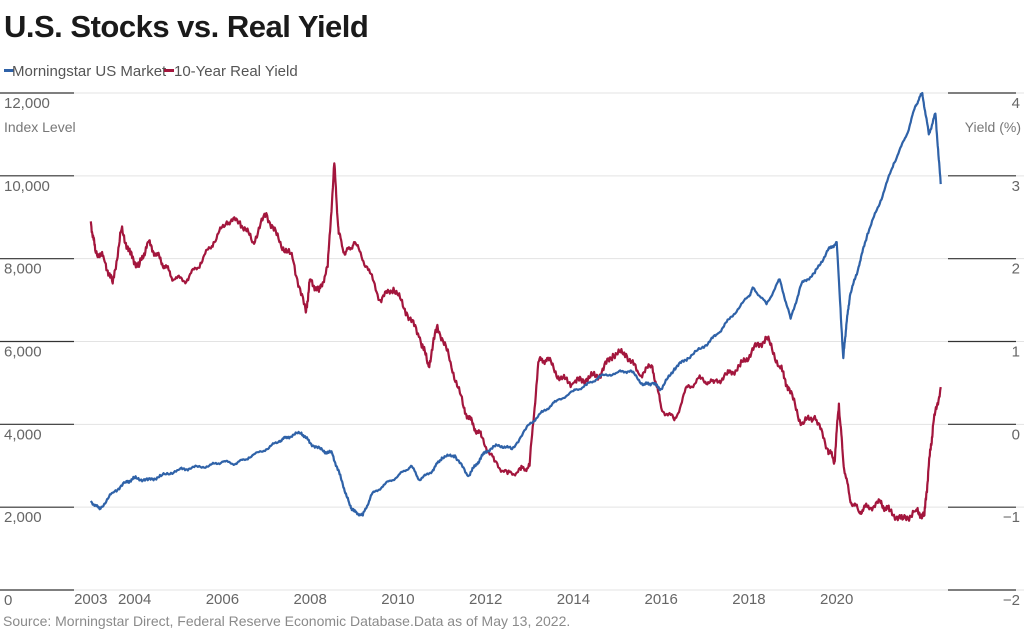  I want to click on right-tick-label: 1, so click(1016, 352).